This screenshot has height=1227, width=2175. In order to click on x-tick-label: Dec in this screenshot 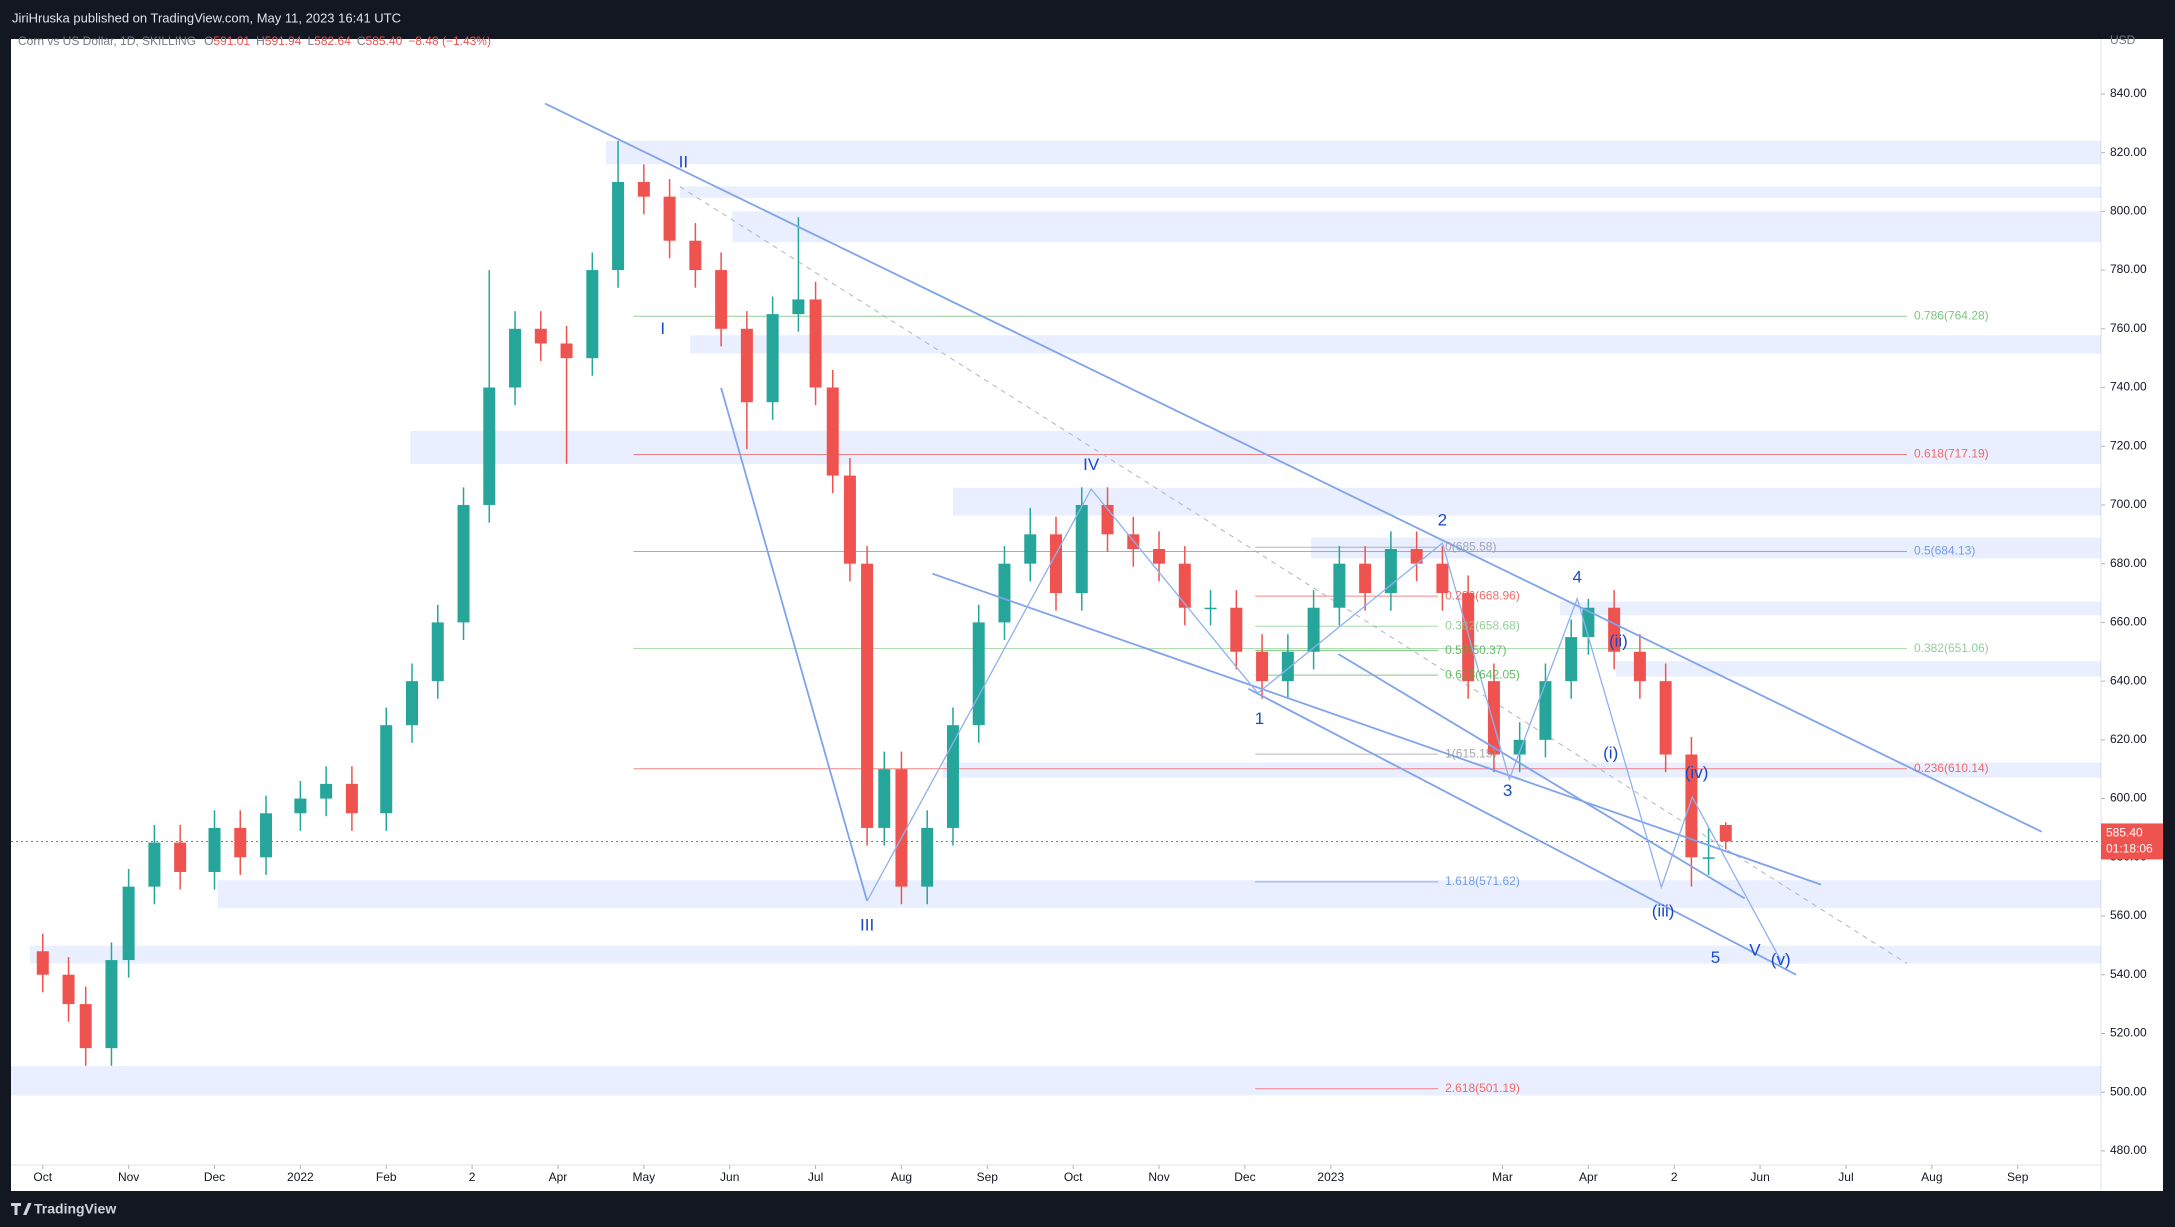, I will do `click(214, 1177)`.